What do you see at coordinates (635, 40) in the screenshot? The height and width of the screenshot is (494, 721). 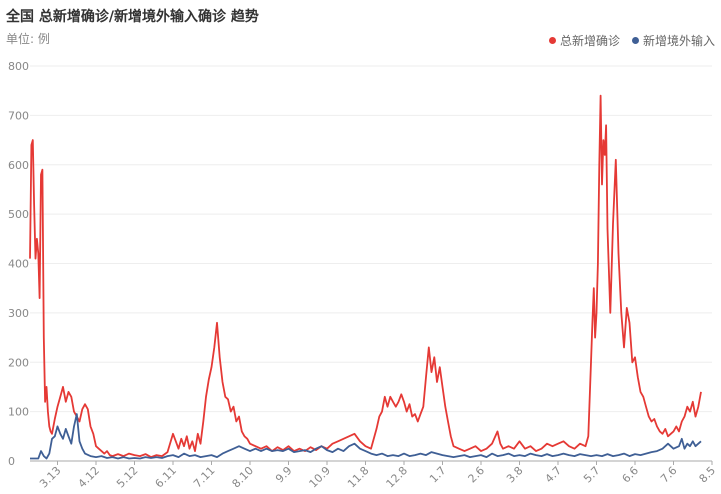 I see `legend-dot-imported` at bounding box center [635, 40].